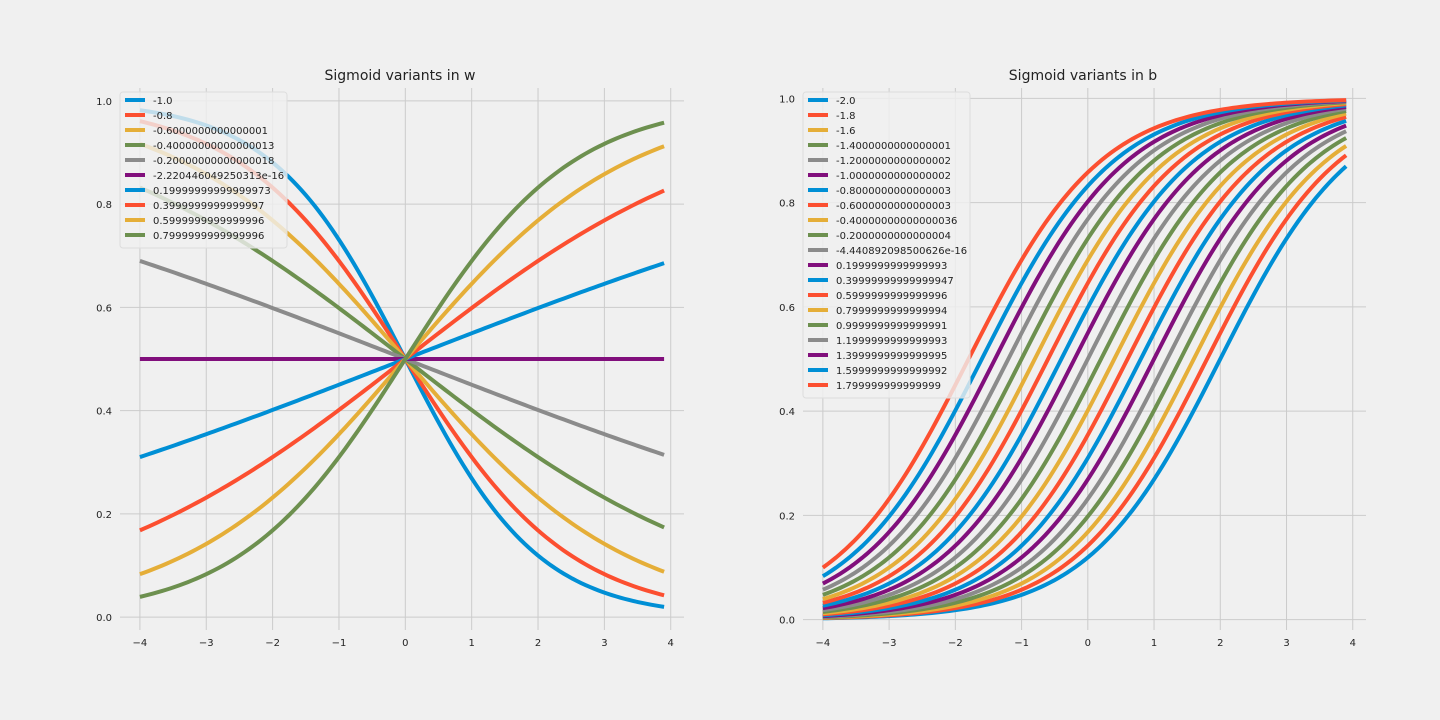  I want to click on legend-label: 0.3999999999999997, so click(208, 206).